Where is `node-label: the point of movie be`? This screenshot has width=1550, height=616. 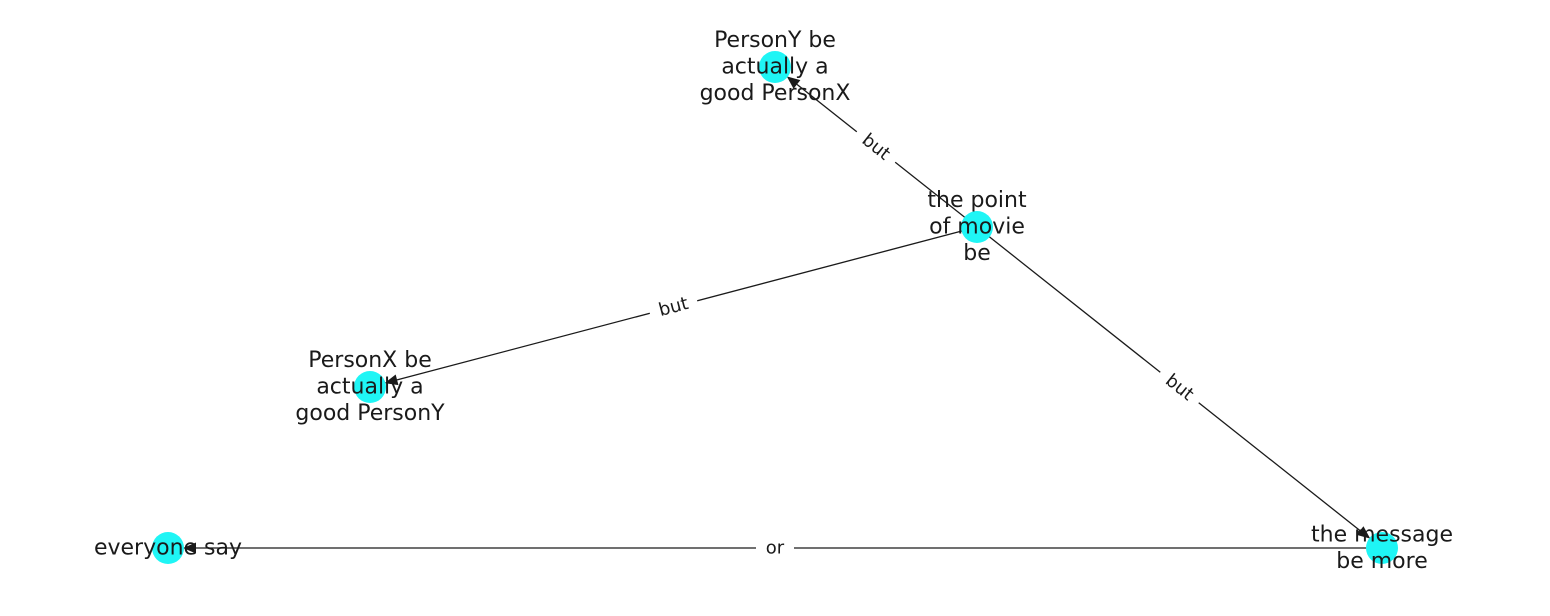
node-label: the point of movie be is located at coordinates (977, 227).